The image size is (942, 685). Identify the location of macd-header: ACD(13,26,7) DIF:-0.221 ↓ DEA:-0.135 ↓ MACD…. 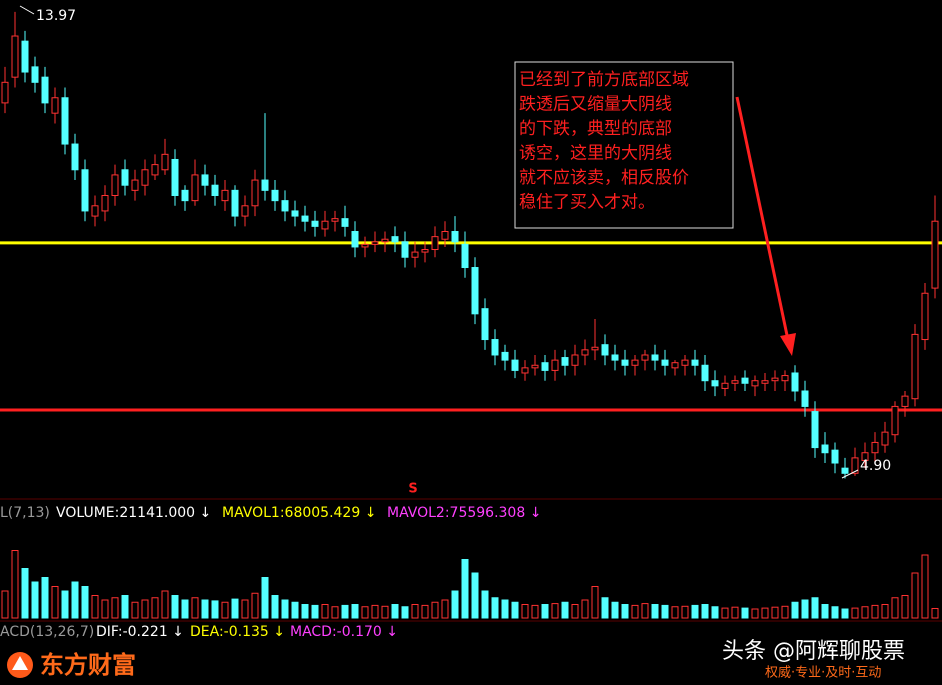
(199, 632).